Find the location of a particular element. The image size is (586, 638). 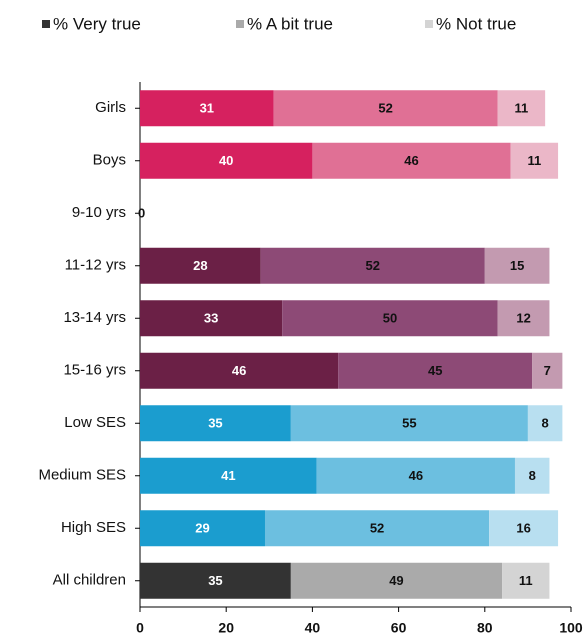

value-label: 15 is located at coordinates (517, 265).